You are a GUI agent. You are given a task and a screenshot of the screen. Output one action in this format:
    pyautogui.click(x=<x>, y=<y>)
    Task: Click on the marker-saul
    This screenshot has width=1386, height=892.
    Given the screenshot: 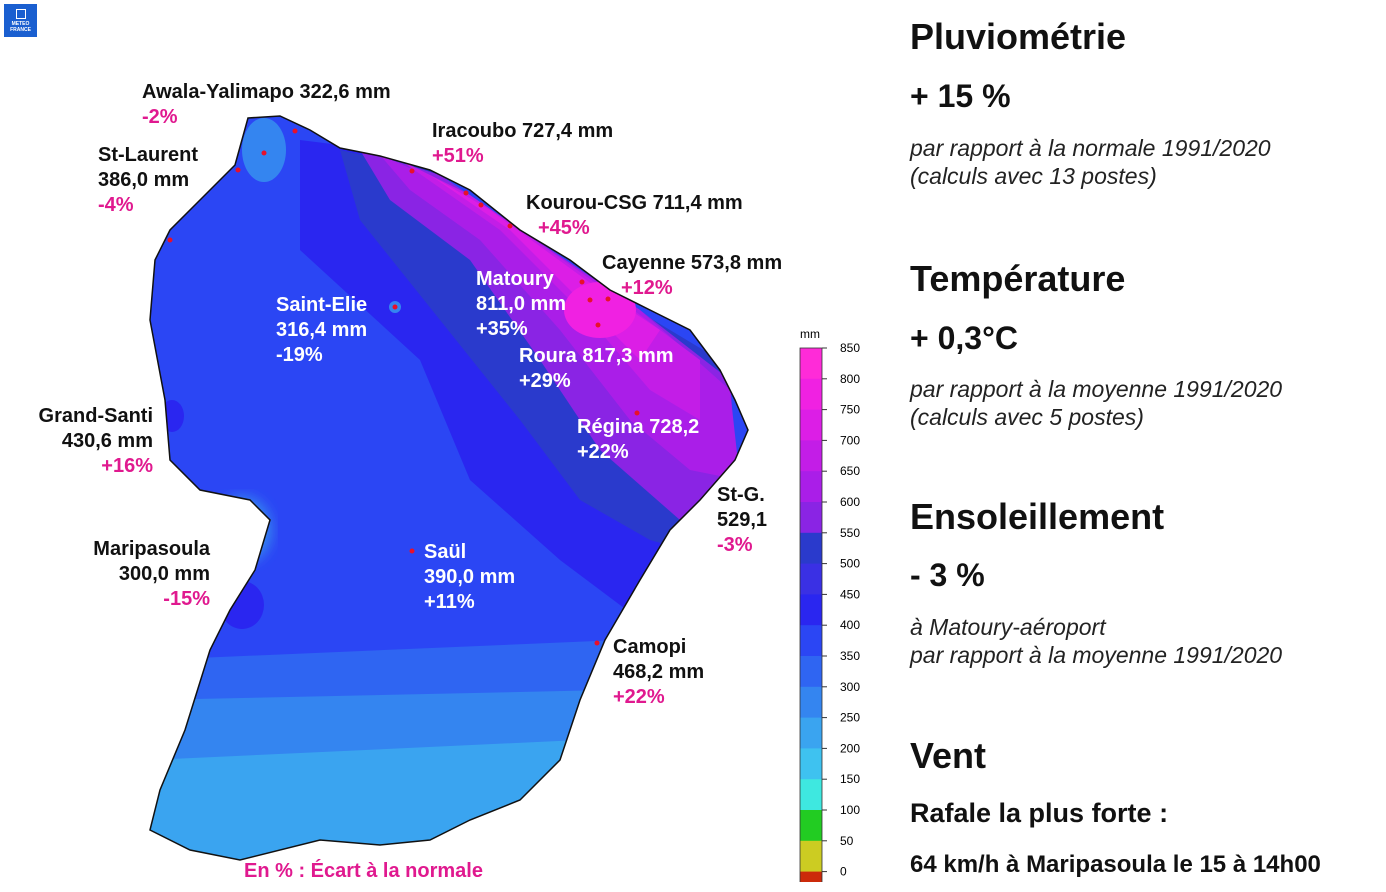 What is the action you would take?
    pyautogui.click(x=412, y=551)
    